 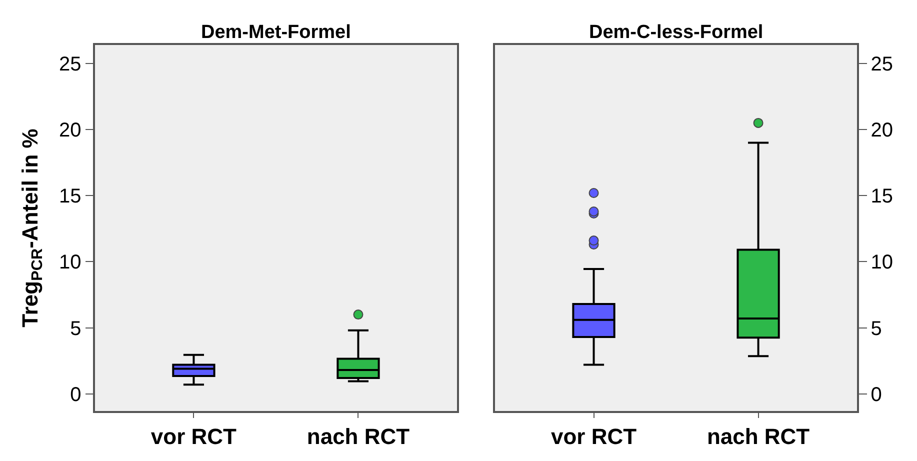 I want to click on chart-title: Dem-Met-Formel, so click(x=276, y=32).